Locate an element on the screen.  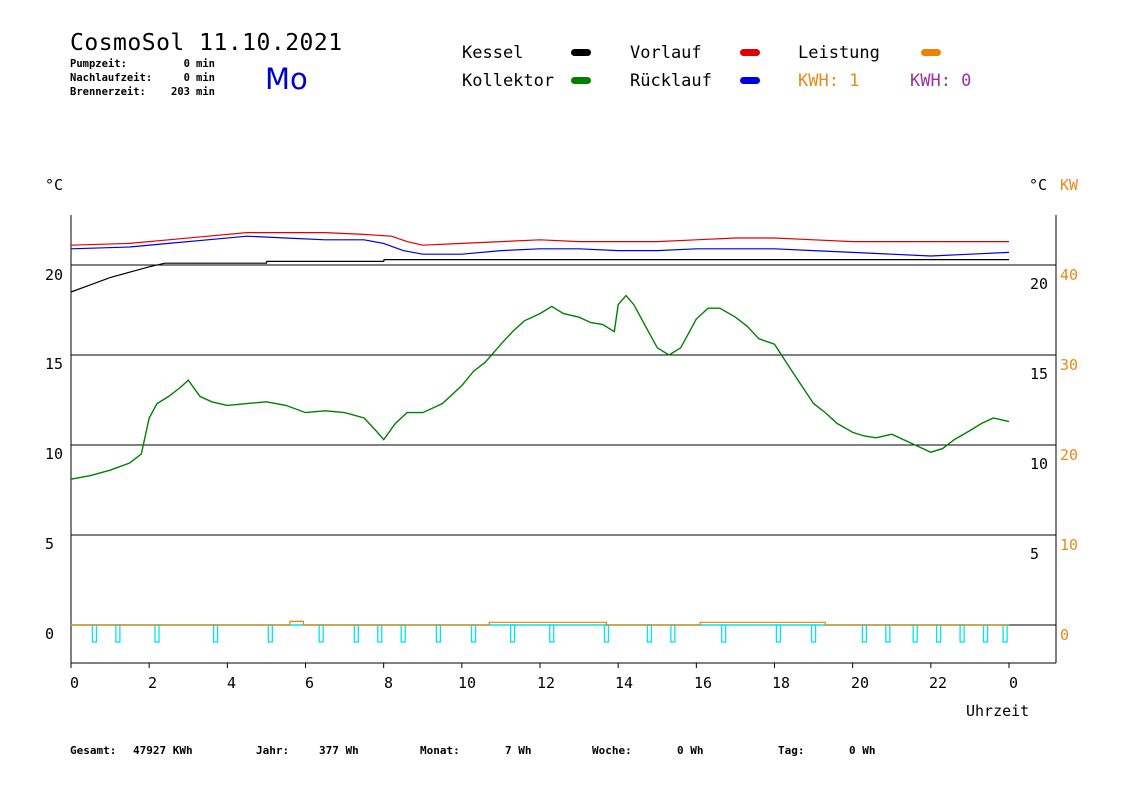
left-tick-5: 5 is located at coordinates (50, 544).